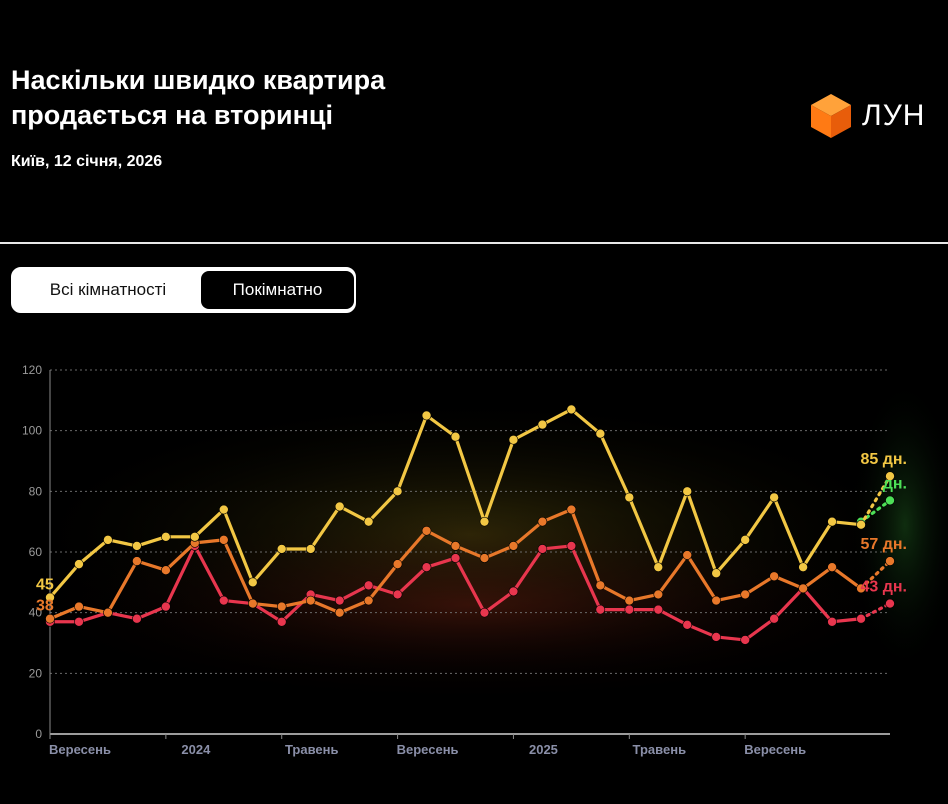  I want to click on y-axis: 0 20 40 60 80 100 120, so click(32, 552).